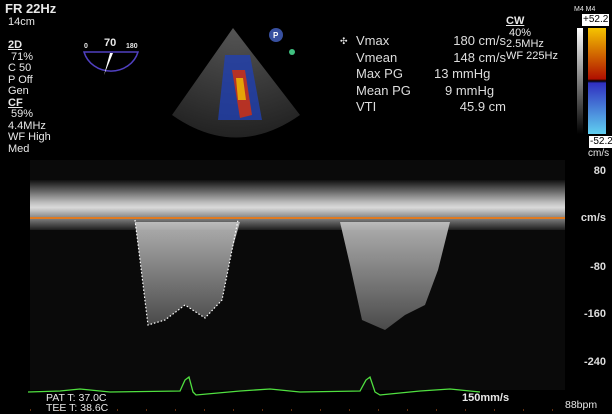  What do you see at coordinates (19, 148) in the screenshot?
I see `cf-setting: Med` at bounding box center [19, 148].